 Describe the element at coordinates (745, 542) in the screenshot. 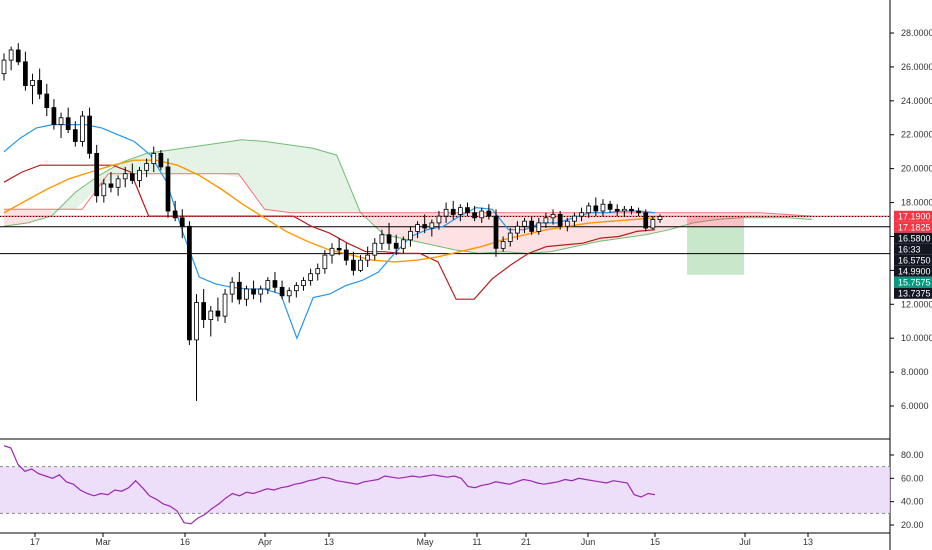

I see `x-tick-label: Jul` at that location.